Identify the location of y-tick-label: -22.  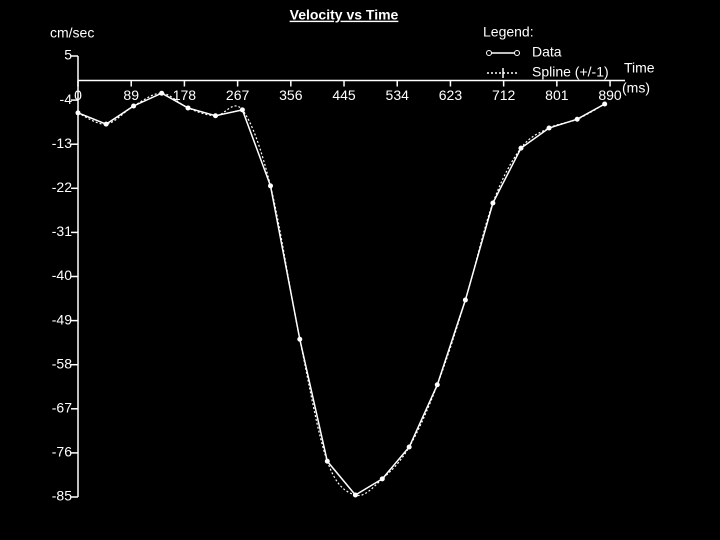
(62, 187).